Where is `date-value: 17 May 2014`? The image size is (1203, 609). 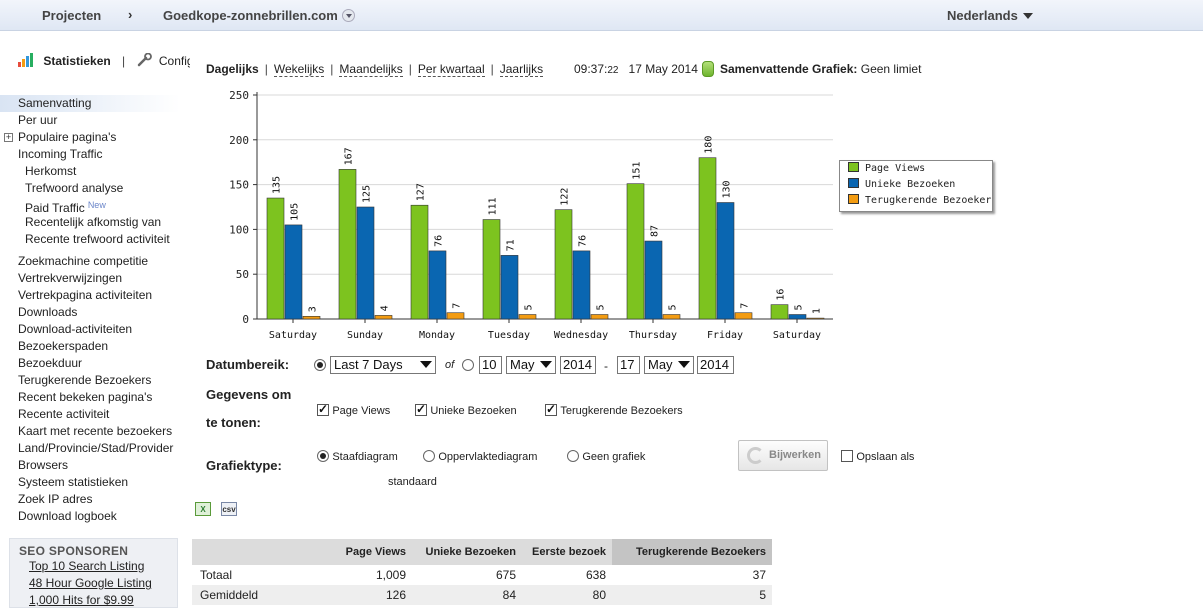 date-value: 17 May 2014 is located at coordinates (663, 69).